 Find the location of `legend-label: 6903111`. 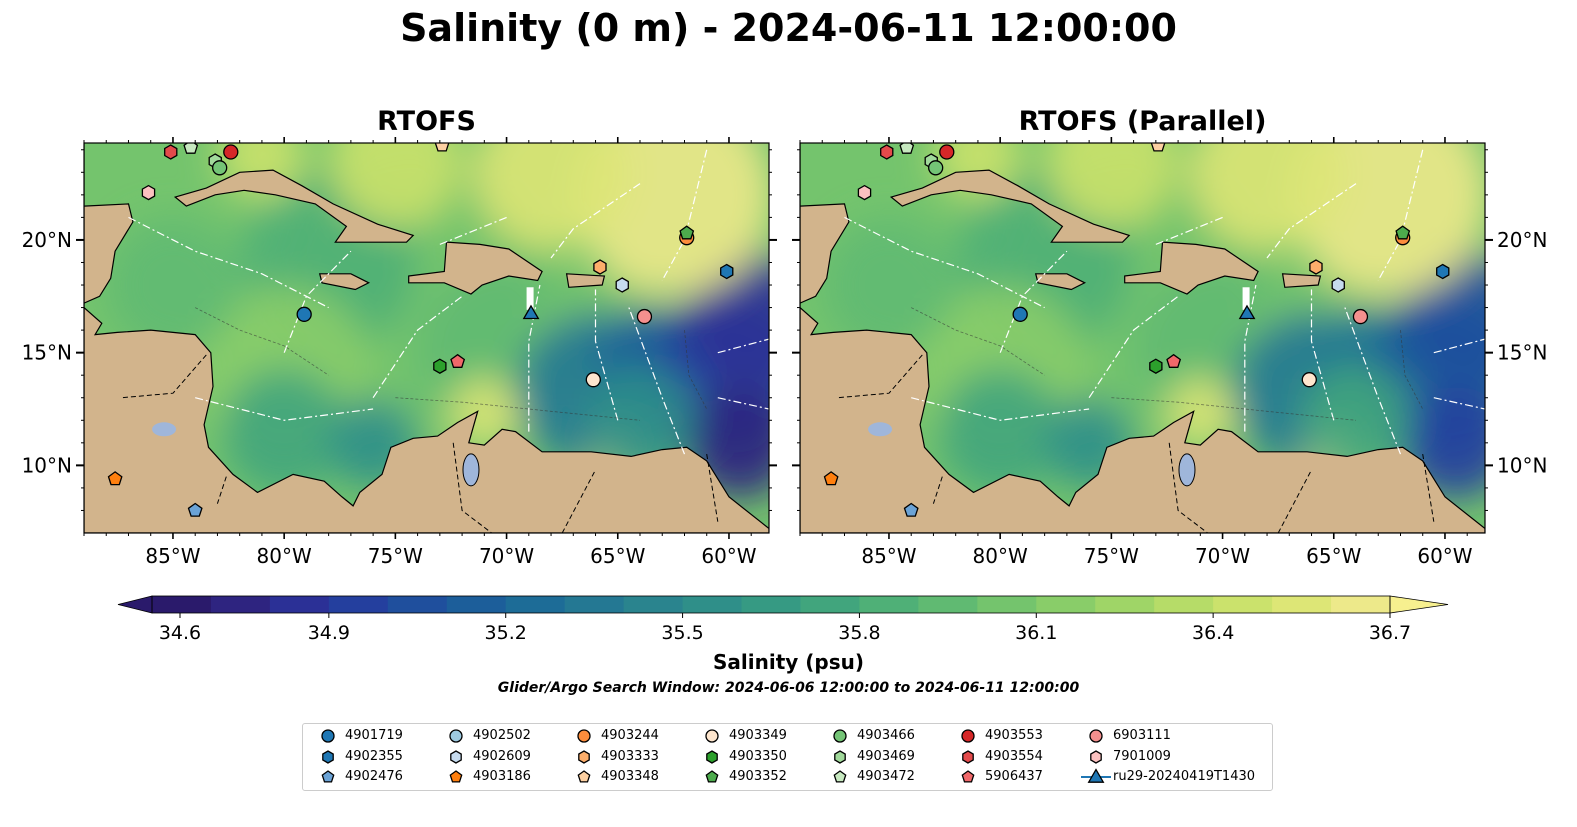

legend-label: 6903111 is located at coordinates (1142, 735).